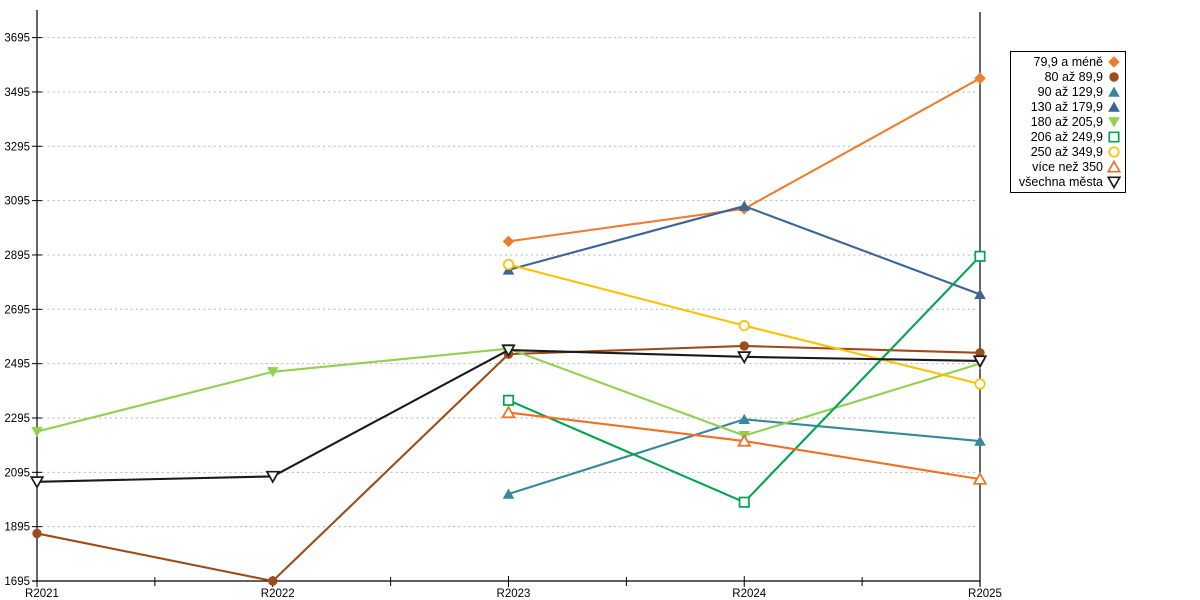  I want to click on legend-label: 180 až 205,9, so click(1066, 121).